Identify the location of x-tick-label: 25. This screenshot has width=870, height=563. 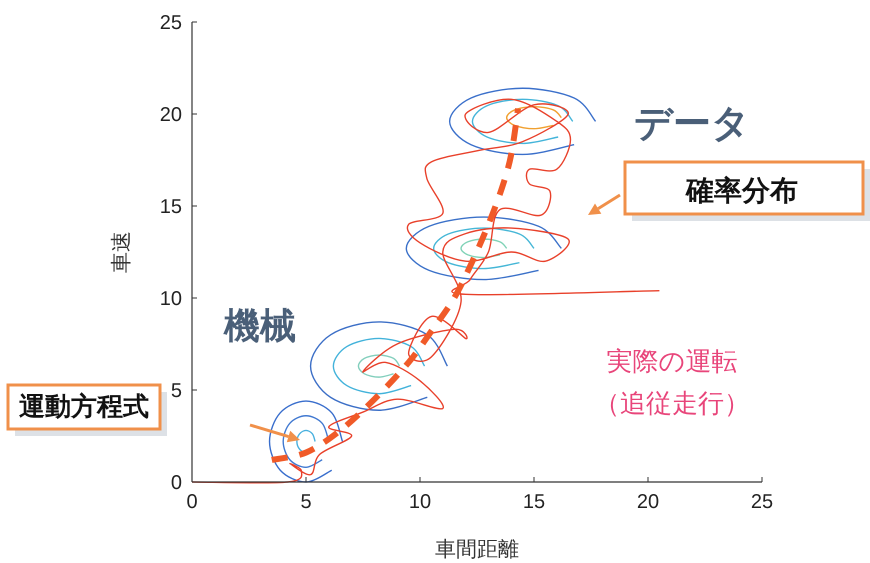
(762, 502).